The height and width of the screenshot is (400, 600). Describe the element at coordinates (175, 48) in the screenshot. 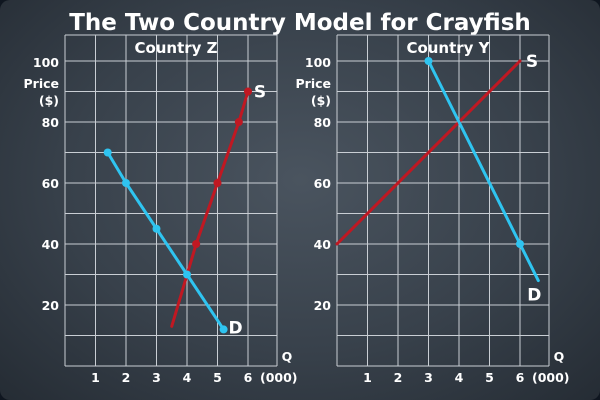

I see `panel-title: Country Z` at that location.